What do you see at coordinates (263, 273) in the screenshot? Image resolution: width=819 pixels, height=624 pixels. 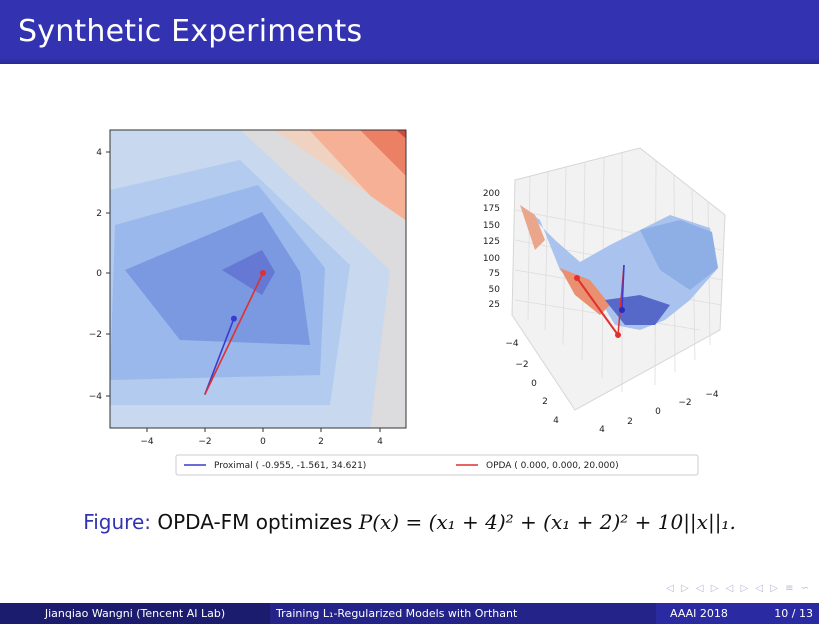 I see `opda-endpoint` at bounding box center [263, 273].